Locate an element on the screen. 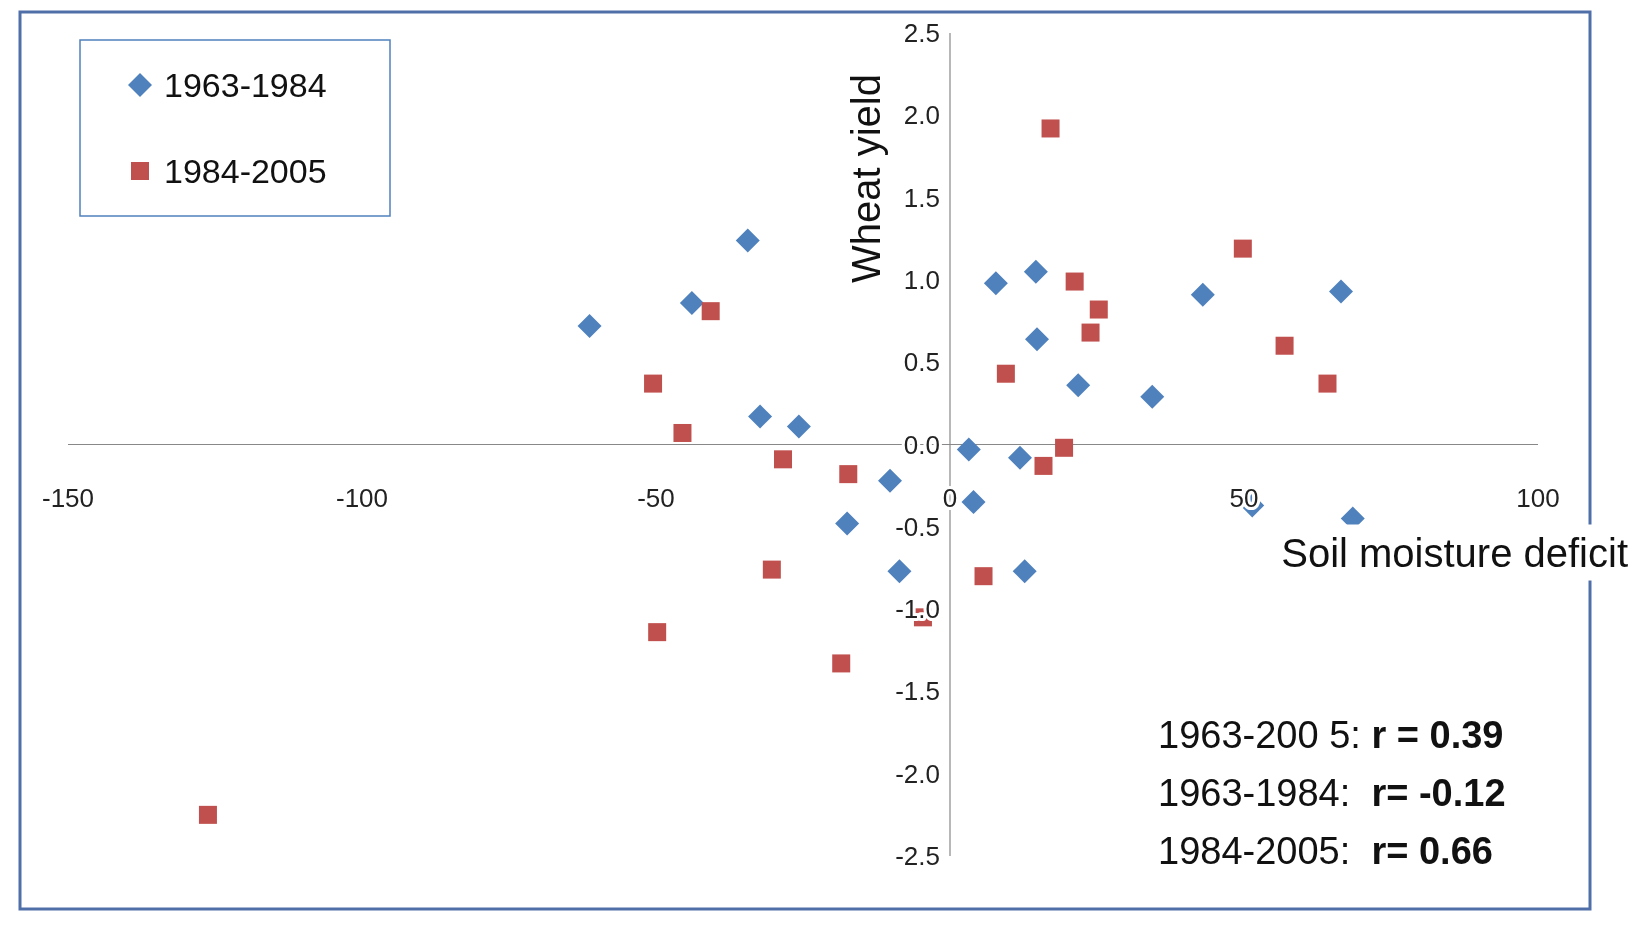 The image size is (1647, 925). y-tick-label: -2.5 is located at coordinates (917, 856).